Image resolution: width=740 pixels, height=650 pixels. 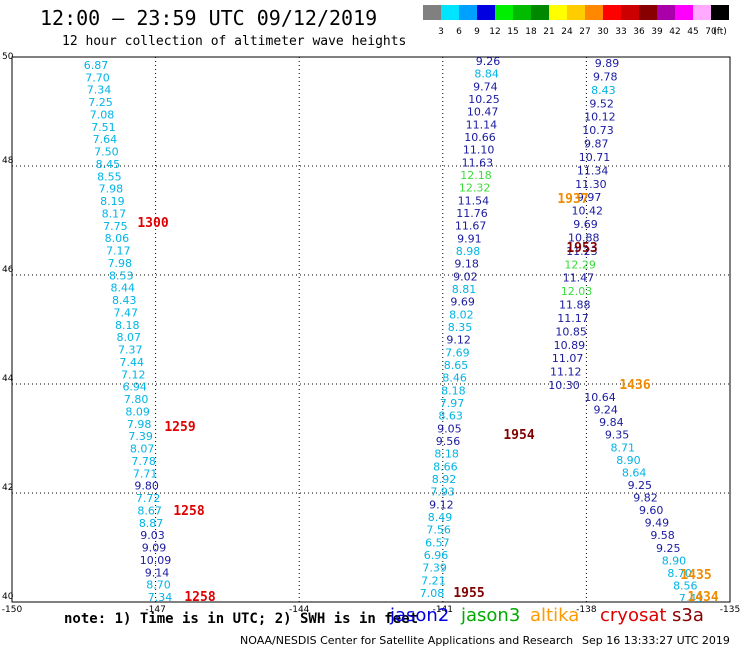 What do you see at coordinates (589, 197) in the screenshot?
I see `mideast-track-value: 9.97` at bounding box center [589, 197].